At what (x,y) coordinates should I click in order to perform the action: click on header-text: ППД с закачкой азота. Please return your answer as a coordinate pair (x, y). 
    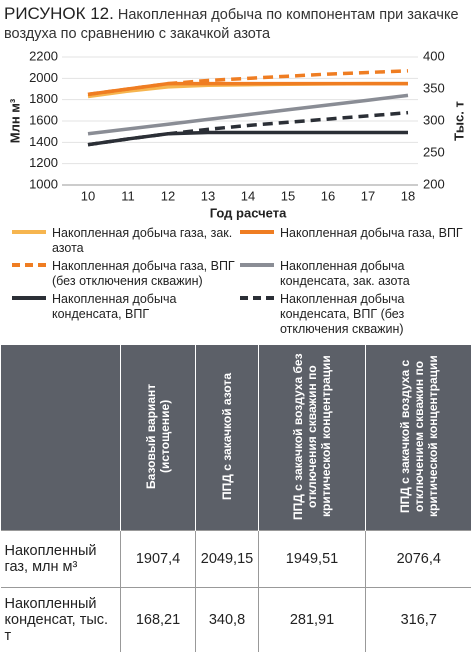
    Looking at the image, I should click on (227, 436).